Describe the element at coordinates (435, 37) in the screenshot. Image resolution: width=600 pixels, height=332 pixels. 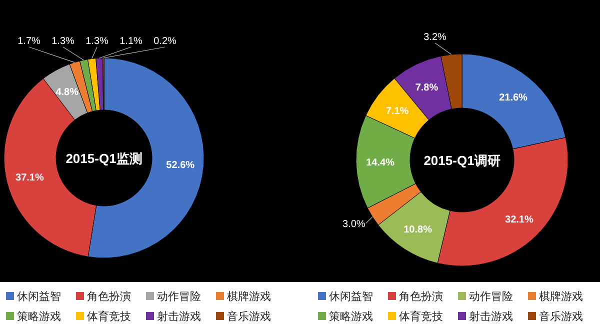
I see `data-label: 3.2%` at that location.